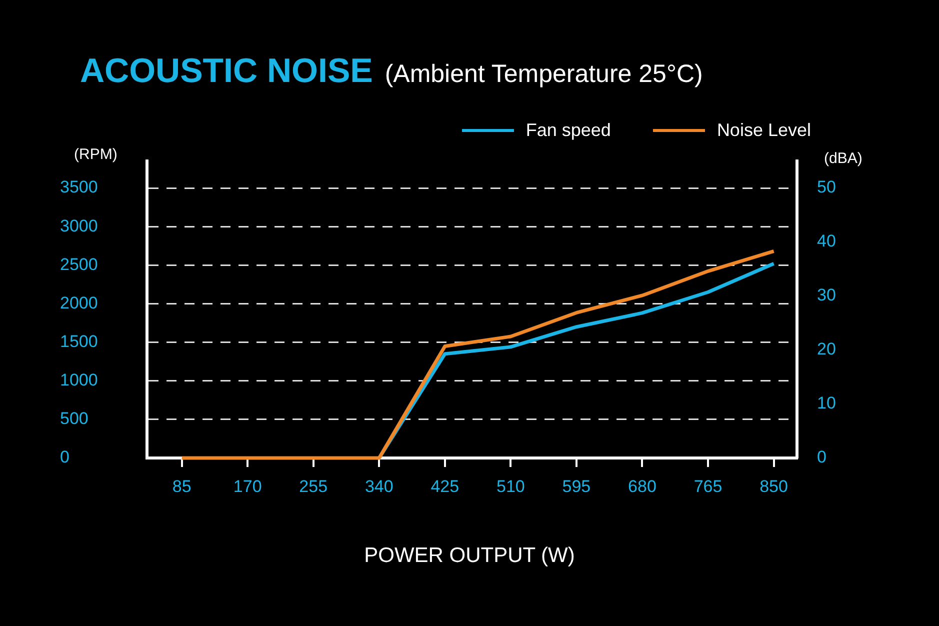 This screenshot has height=626, width=939. Describe the element at coordinates (379, 486) in the screenshot. I see `x-tick-label: 340` at that location.